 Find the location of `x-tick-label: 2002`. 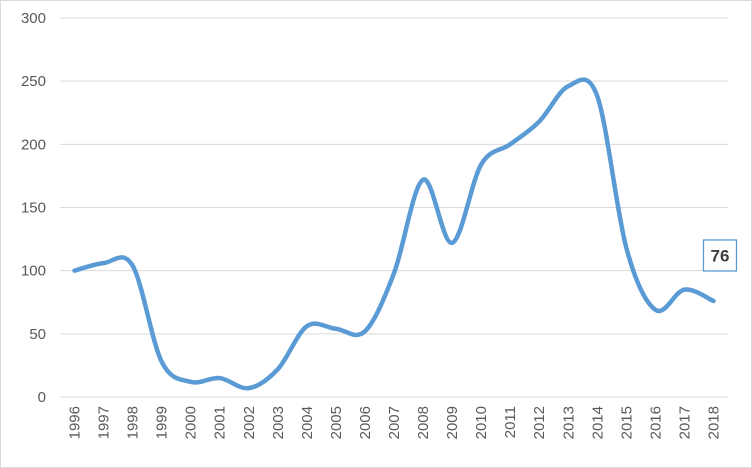

x-tick-label: 2002 is located at coordinates (249, 422).